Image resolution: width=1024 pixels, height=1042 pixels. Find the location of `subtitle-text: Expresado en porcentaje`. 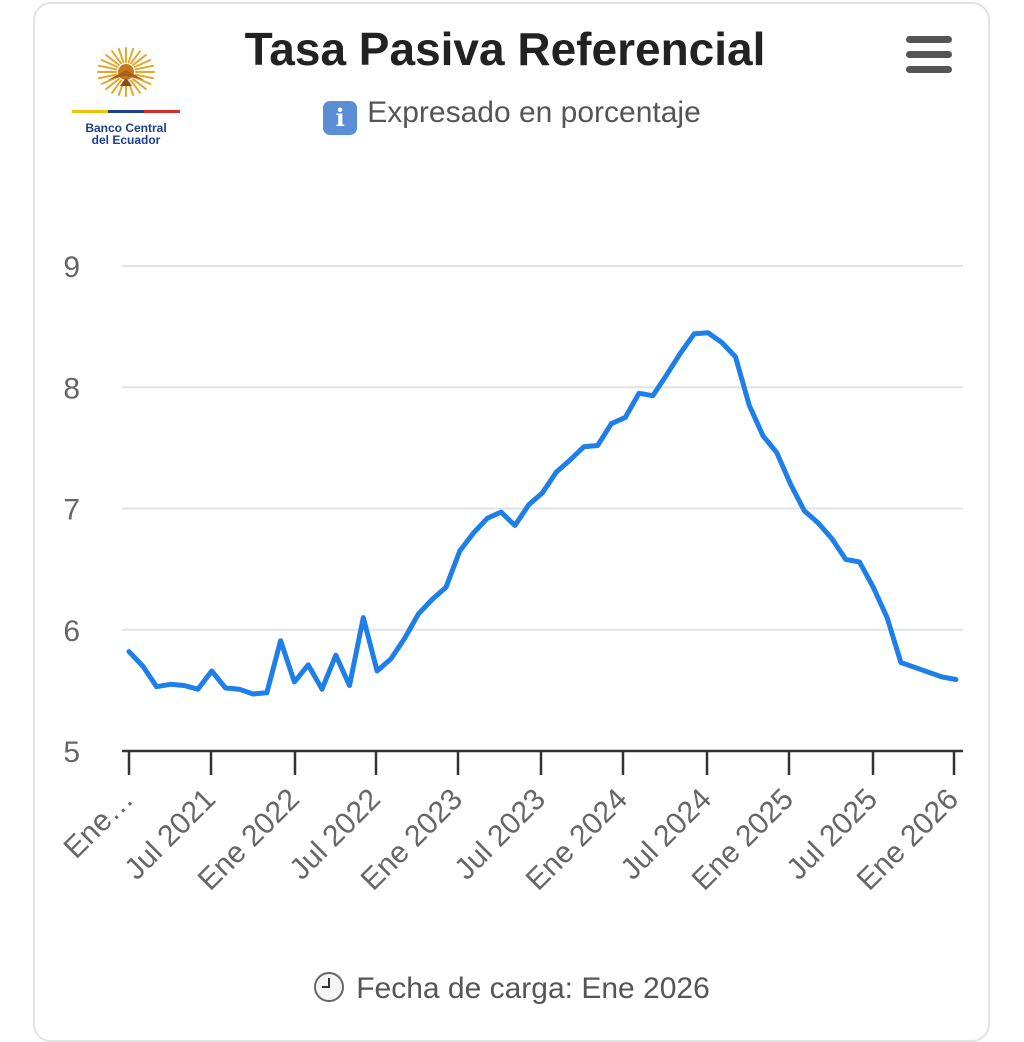

subtitle-text: Expresado en porcentaje is located at coordinates (534, 112).